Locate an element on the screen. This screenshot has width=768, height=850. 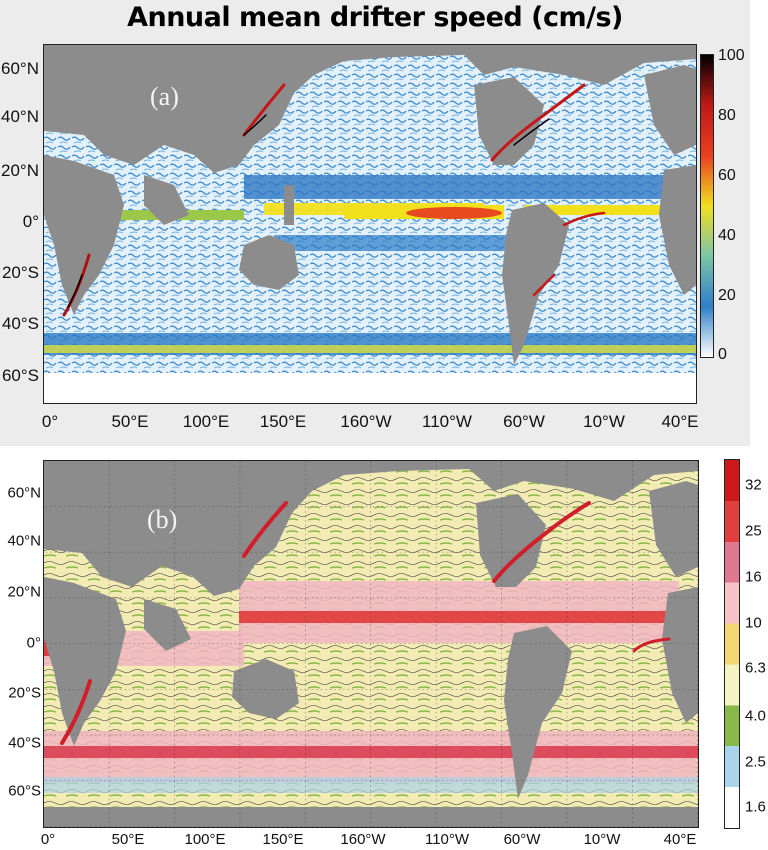
colorbar-tick-label: 6.3 is located at coordinates (755, 668).